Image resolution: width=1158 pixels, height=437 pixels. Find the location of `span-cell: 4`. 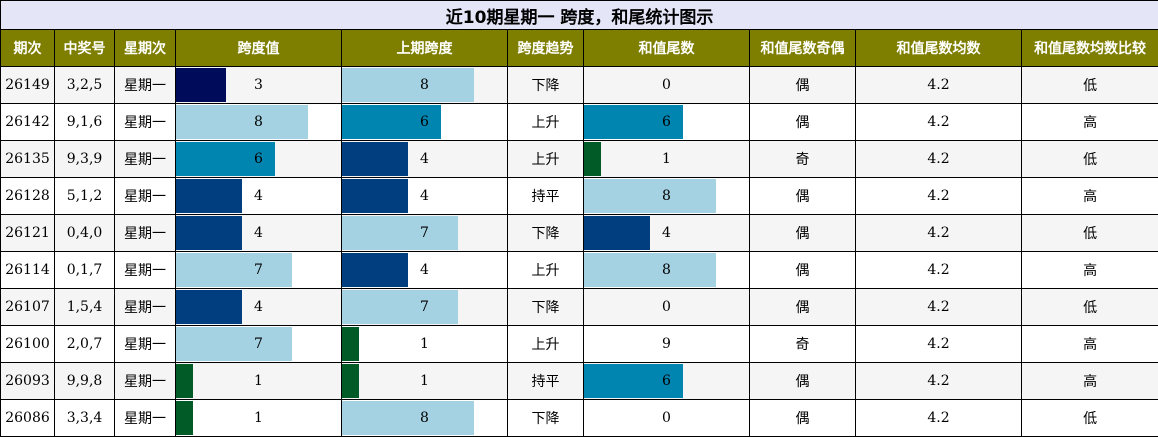

span-cell: 4 is located at coordinates (259, 196).